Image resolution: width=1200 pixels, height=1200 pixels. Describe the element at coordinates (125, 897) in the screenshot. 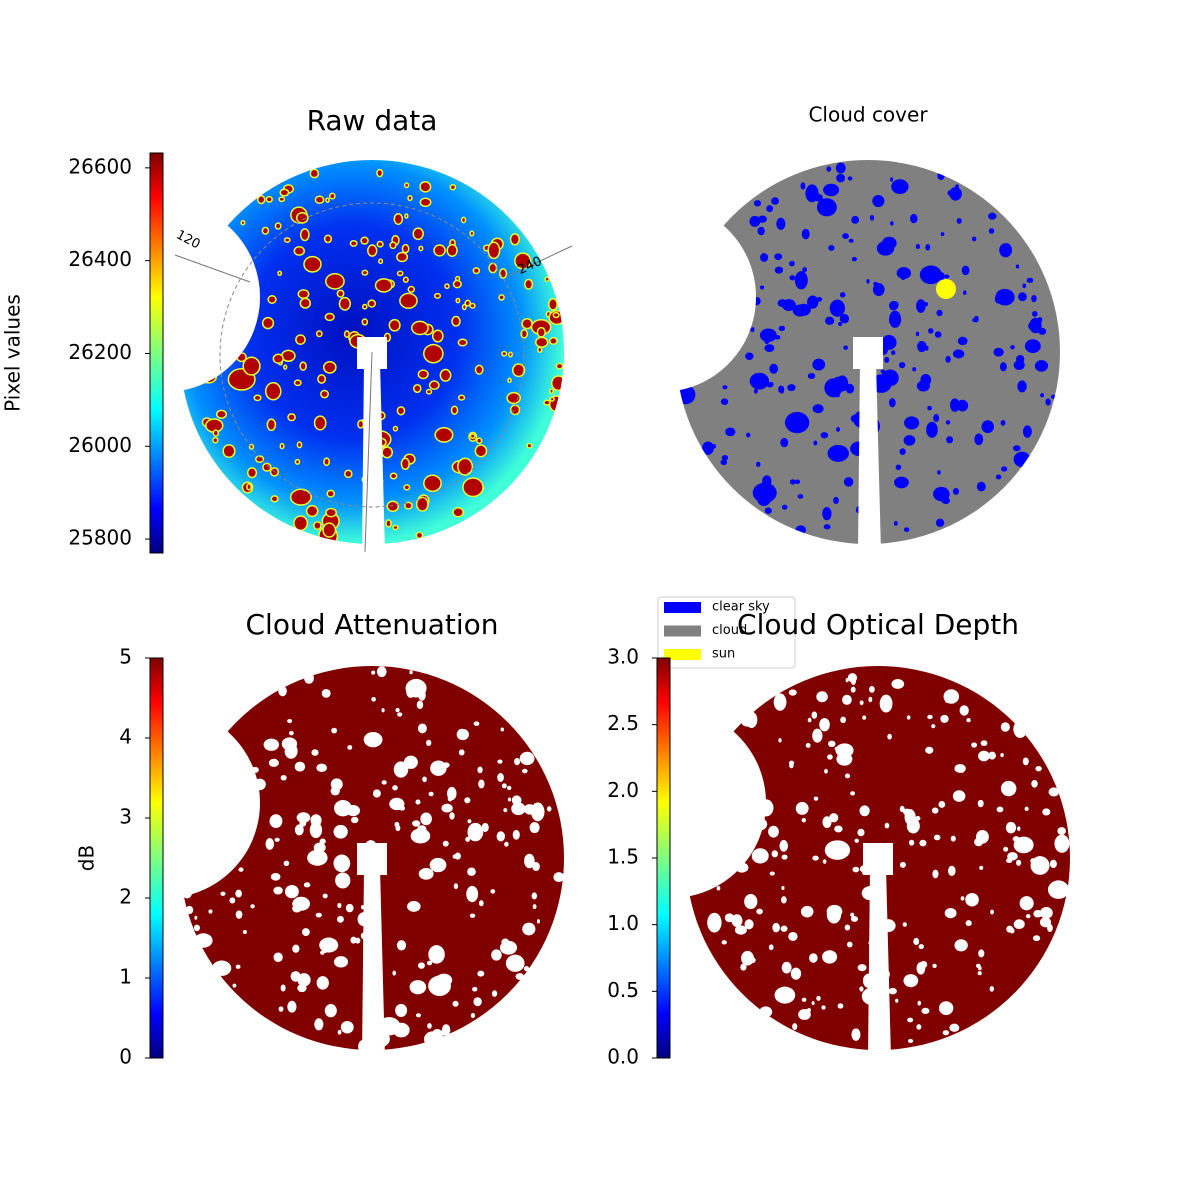

I see `colorbar-tick-label: 2` at that location.